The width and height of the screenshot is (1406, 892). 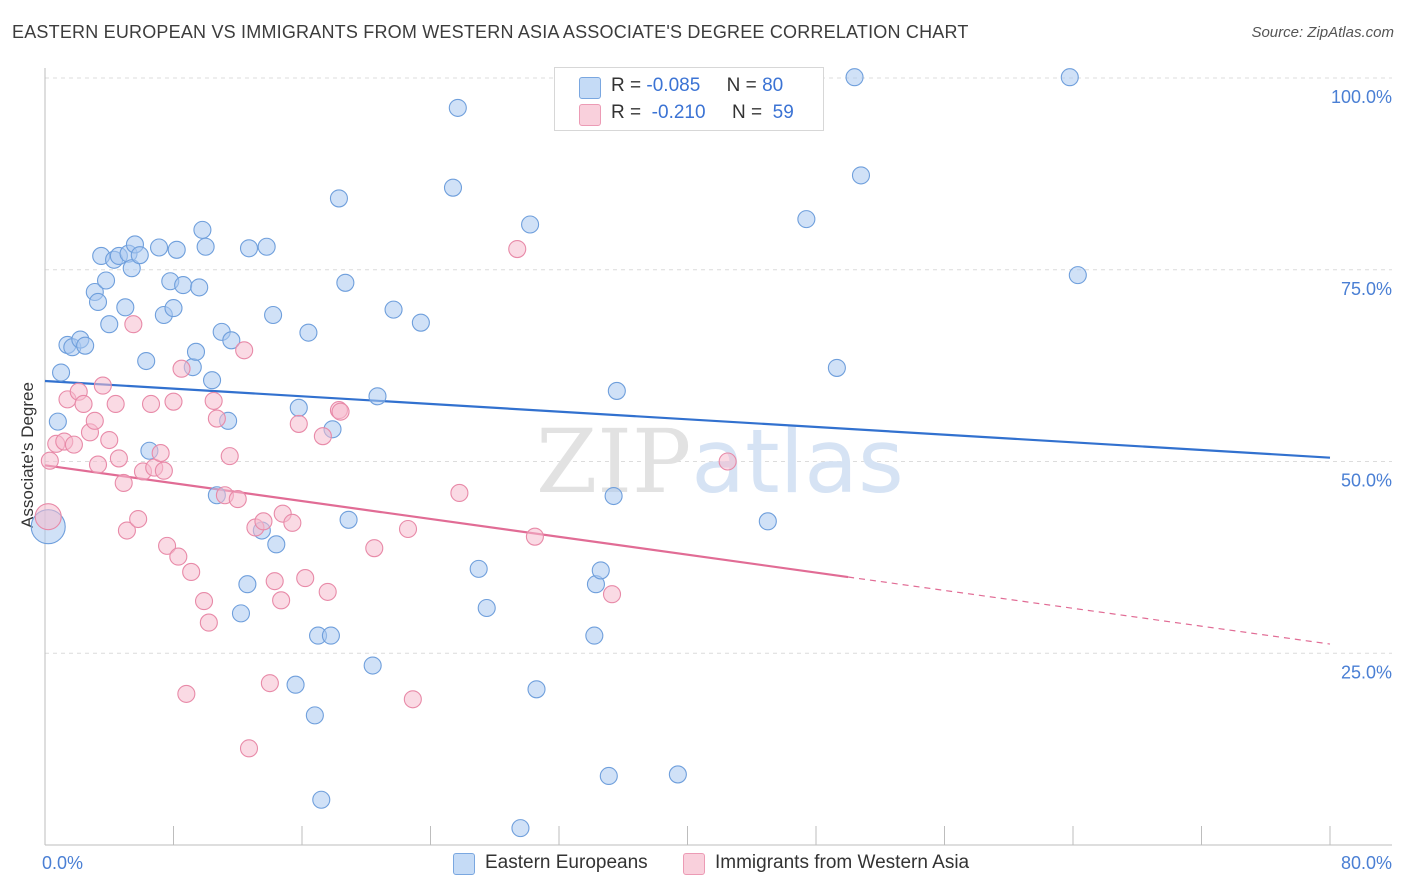 I want to click on legend-label: Eastern Europeans, so click(x=566, y=862).